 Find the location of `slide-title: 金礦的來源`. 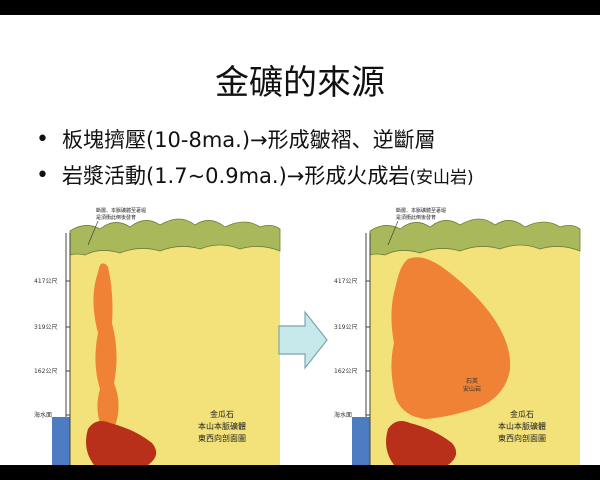

slide-title: 金礦的來源 is located at coordinates (300, 83).